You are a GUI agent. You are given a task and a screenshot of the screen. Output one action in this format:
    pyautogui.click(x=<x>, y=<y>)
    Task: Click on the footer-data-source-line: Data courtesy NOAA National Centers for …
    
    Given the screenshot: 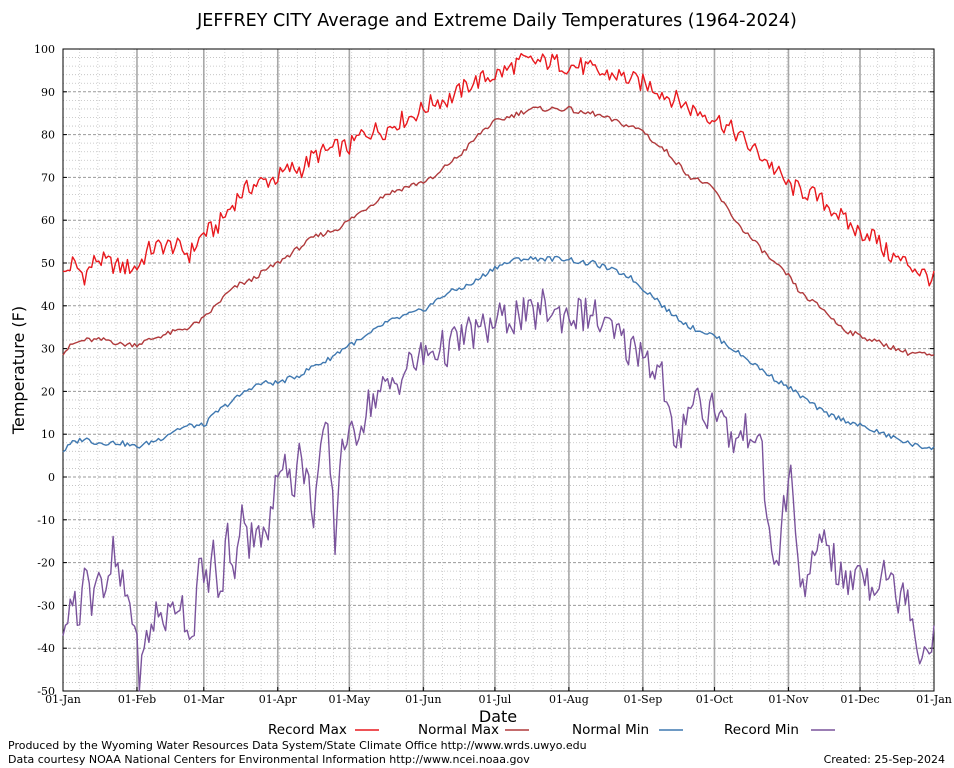 What is the action you would take?
    pyautogui.click(x=269, y=759)
    